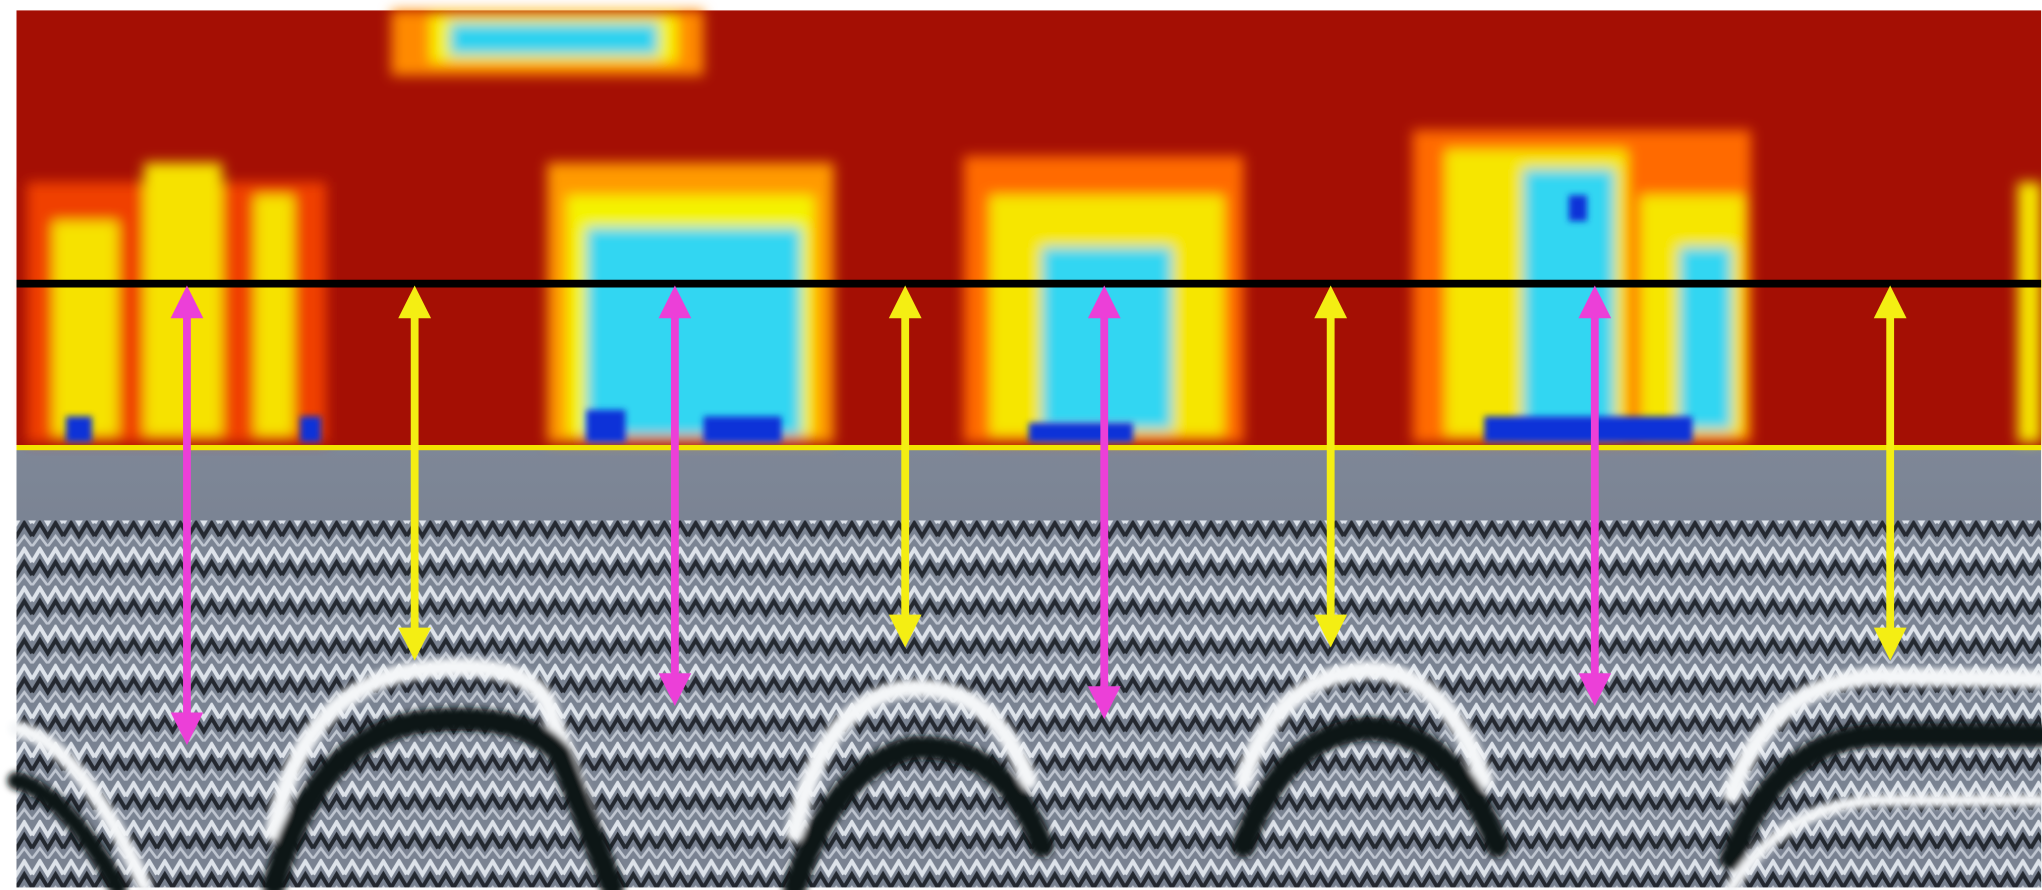 This screenshot has width=2042, height=890. I want to click on boundary-line, so click(1029, 448).